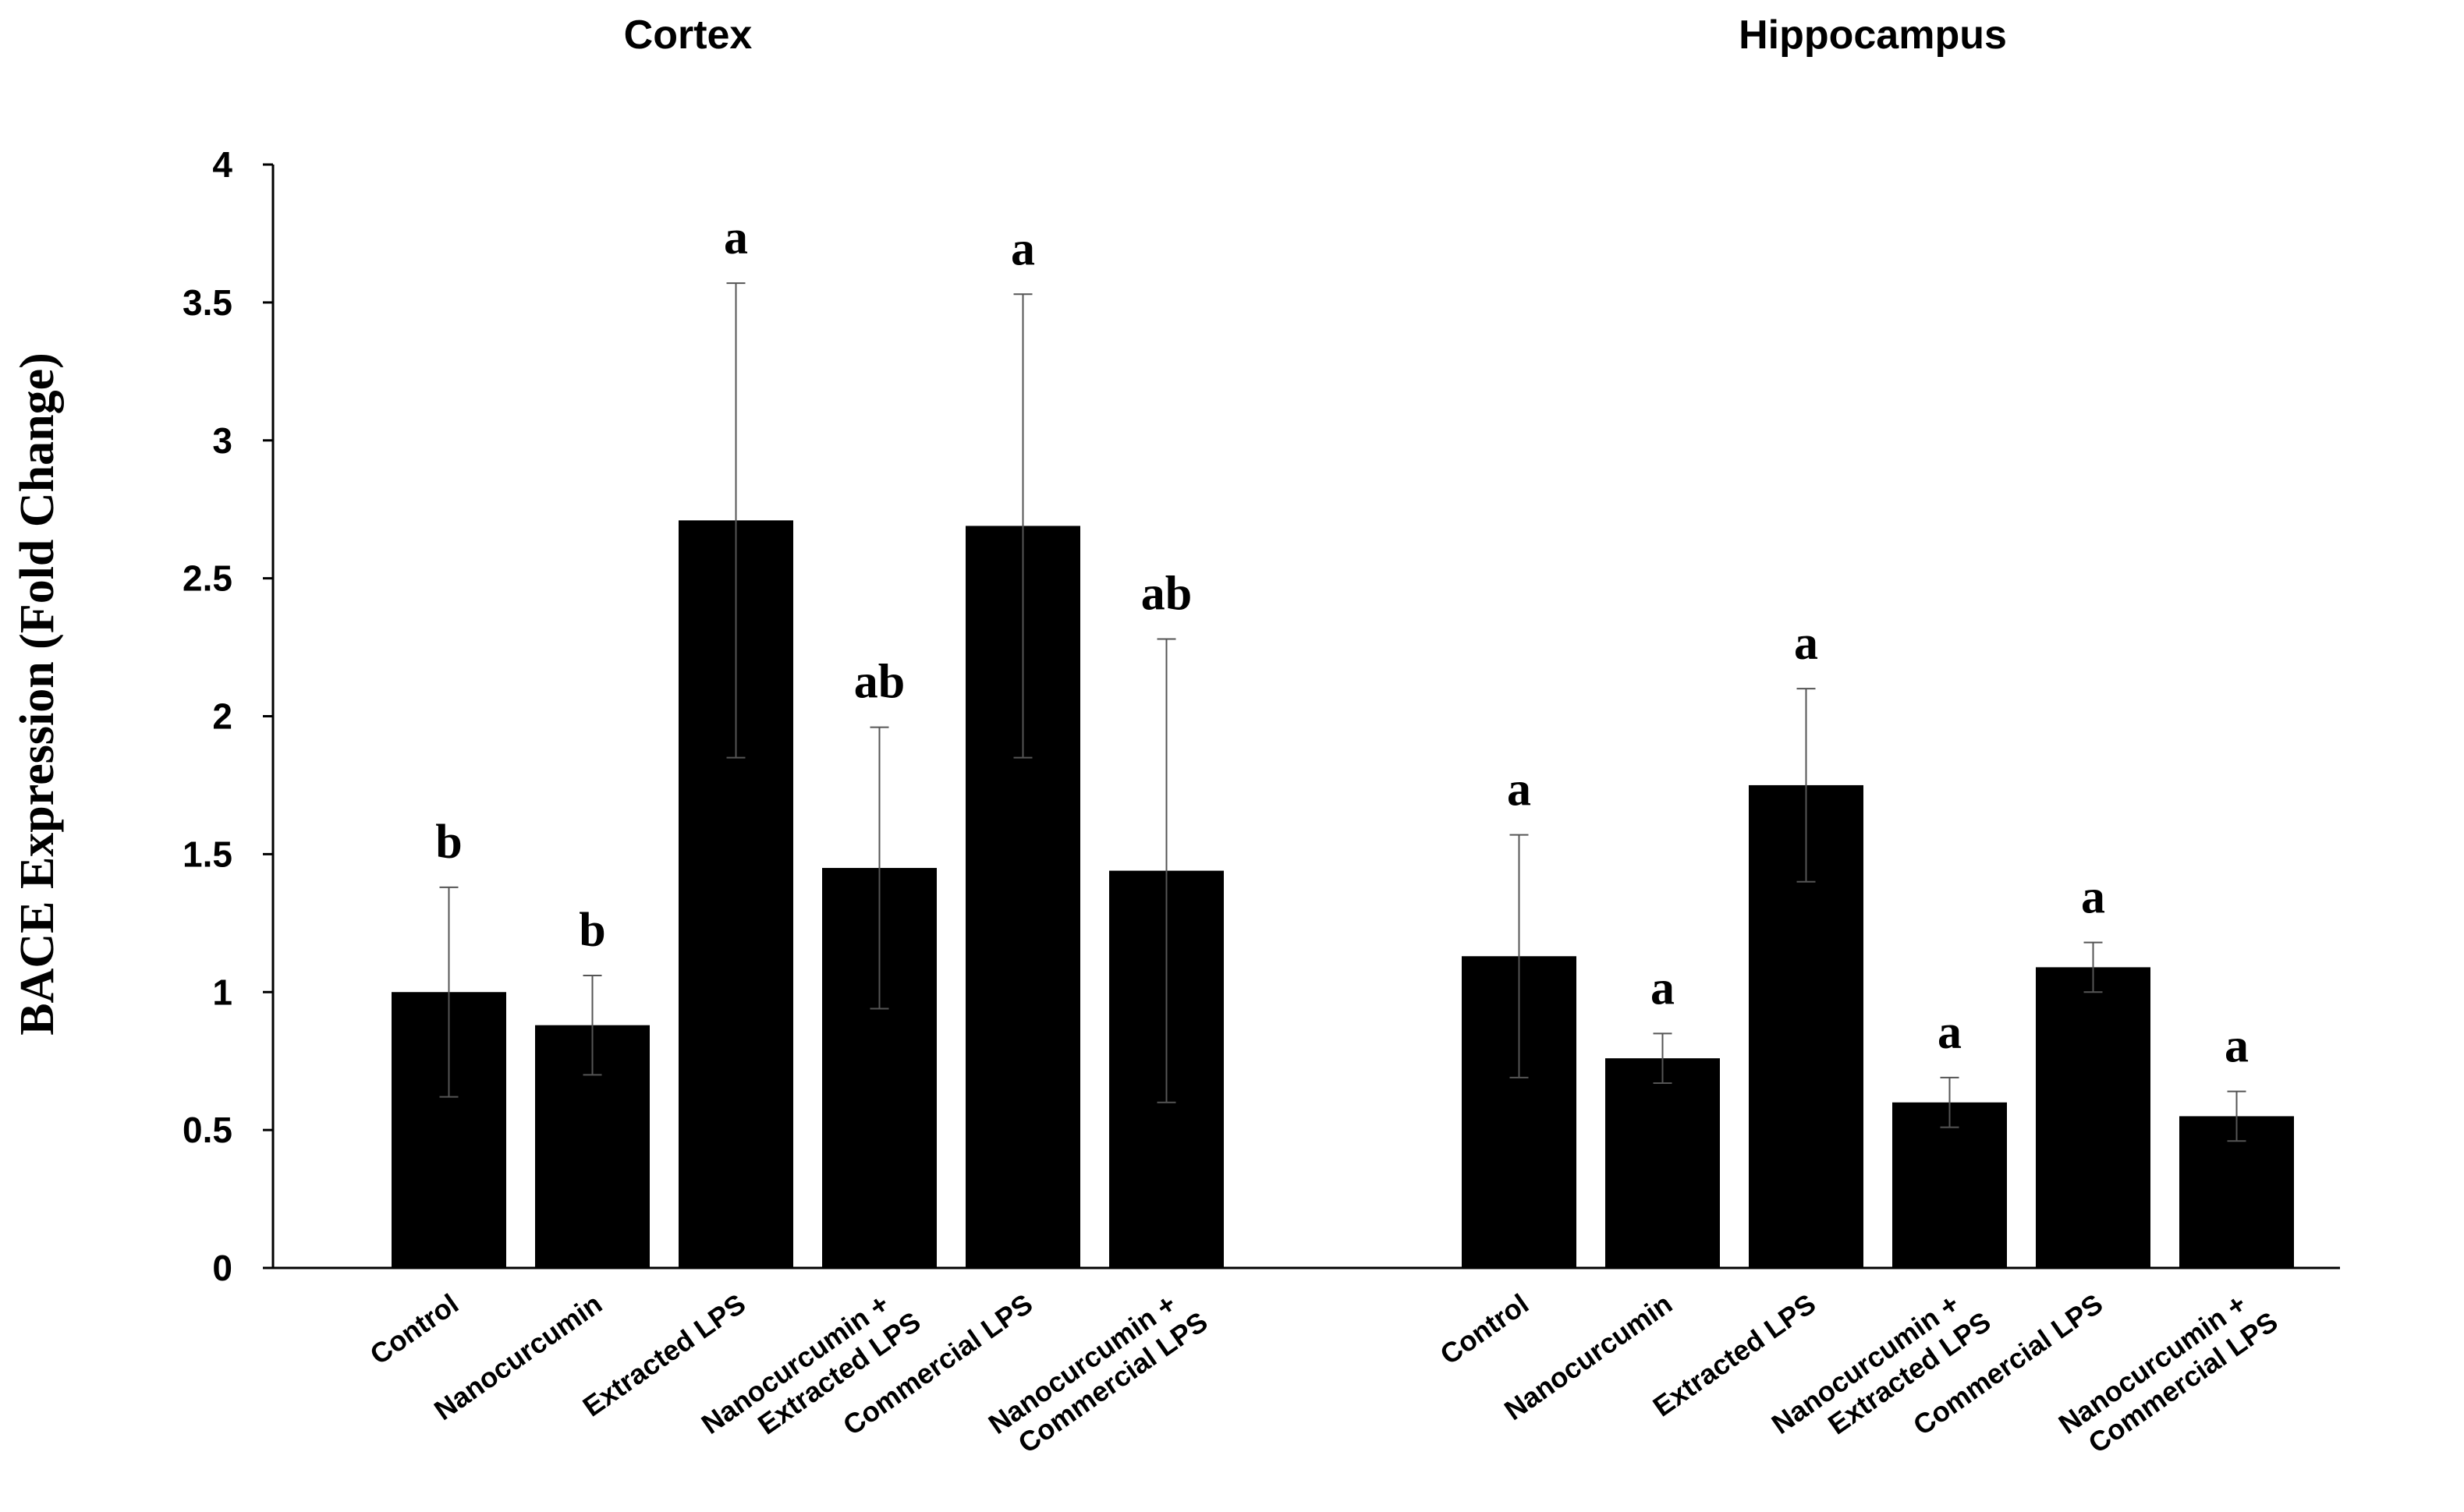 Image resolution: width=2464 pixels, height=1512 pixels. What do you see at coordinates (222, 440) in the screenshot?
I see `y-tick-label: 3` at bounding box center [222, 440].